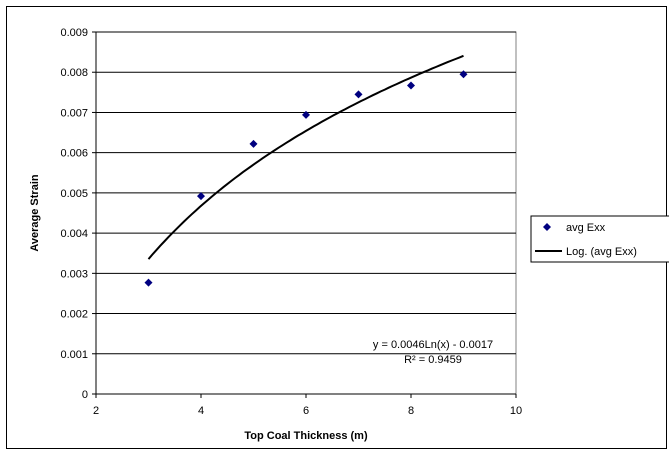  What do you see at coordinates (74, 315) in the screenshot?
I see `y-tick-label: 0.002` at bounding box center [74, 315].